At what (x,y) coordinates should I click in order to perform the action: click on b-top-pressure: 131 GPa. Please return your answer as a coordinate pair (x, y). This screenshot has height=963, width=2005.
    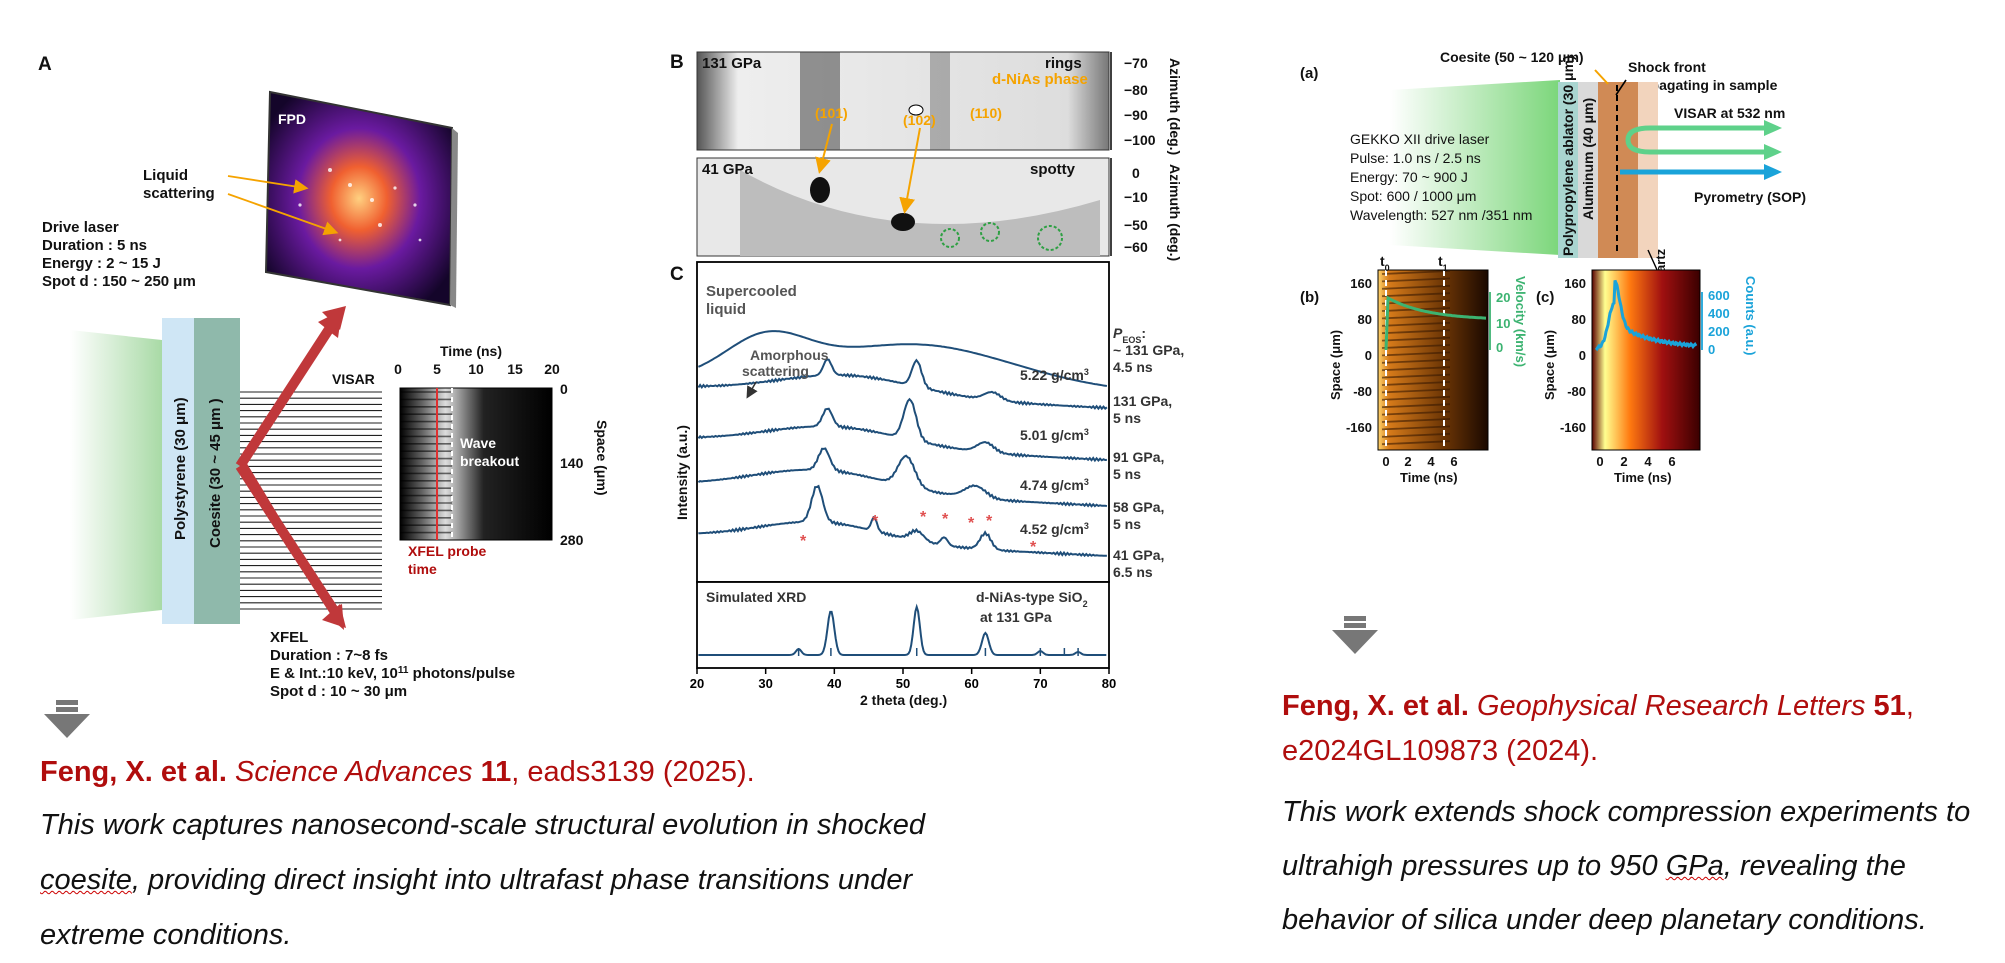
    Looking at the image, I should click on (732, 63).